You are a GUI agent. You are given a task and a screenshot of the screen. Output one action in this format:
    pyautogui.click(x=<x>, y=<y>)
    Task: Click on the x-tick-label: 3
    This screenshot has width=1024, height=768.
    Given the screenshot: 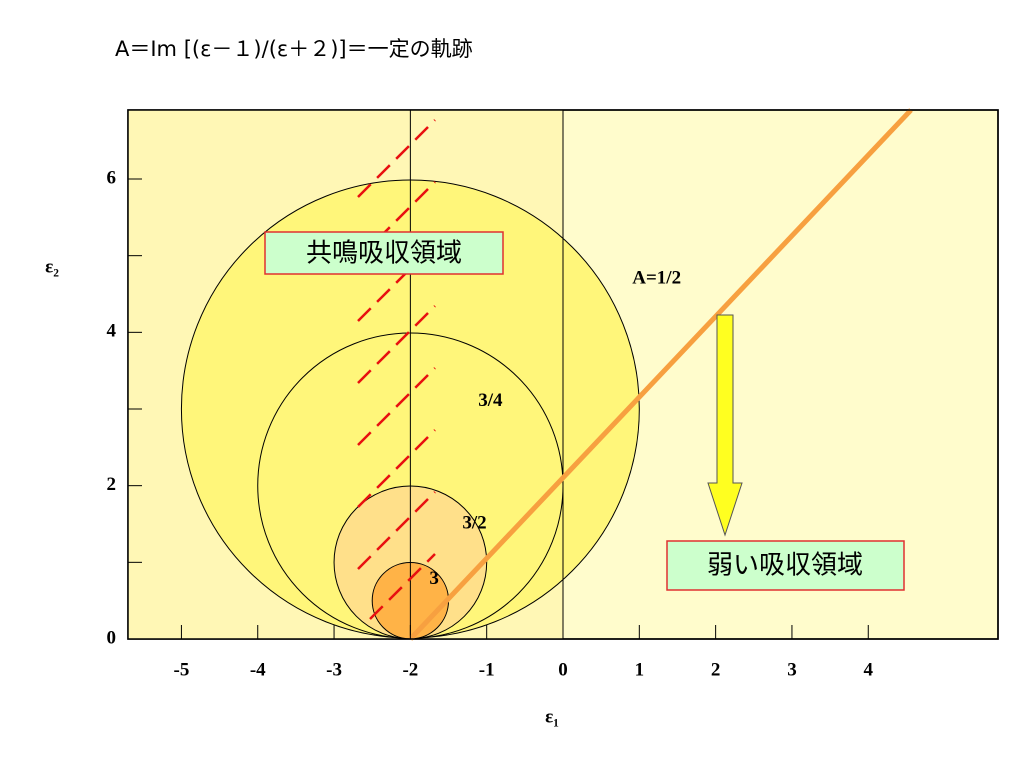 What is the action you would take?
    pyautogui.click(x=792, y=669)
    